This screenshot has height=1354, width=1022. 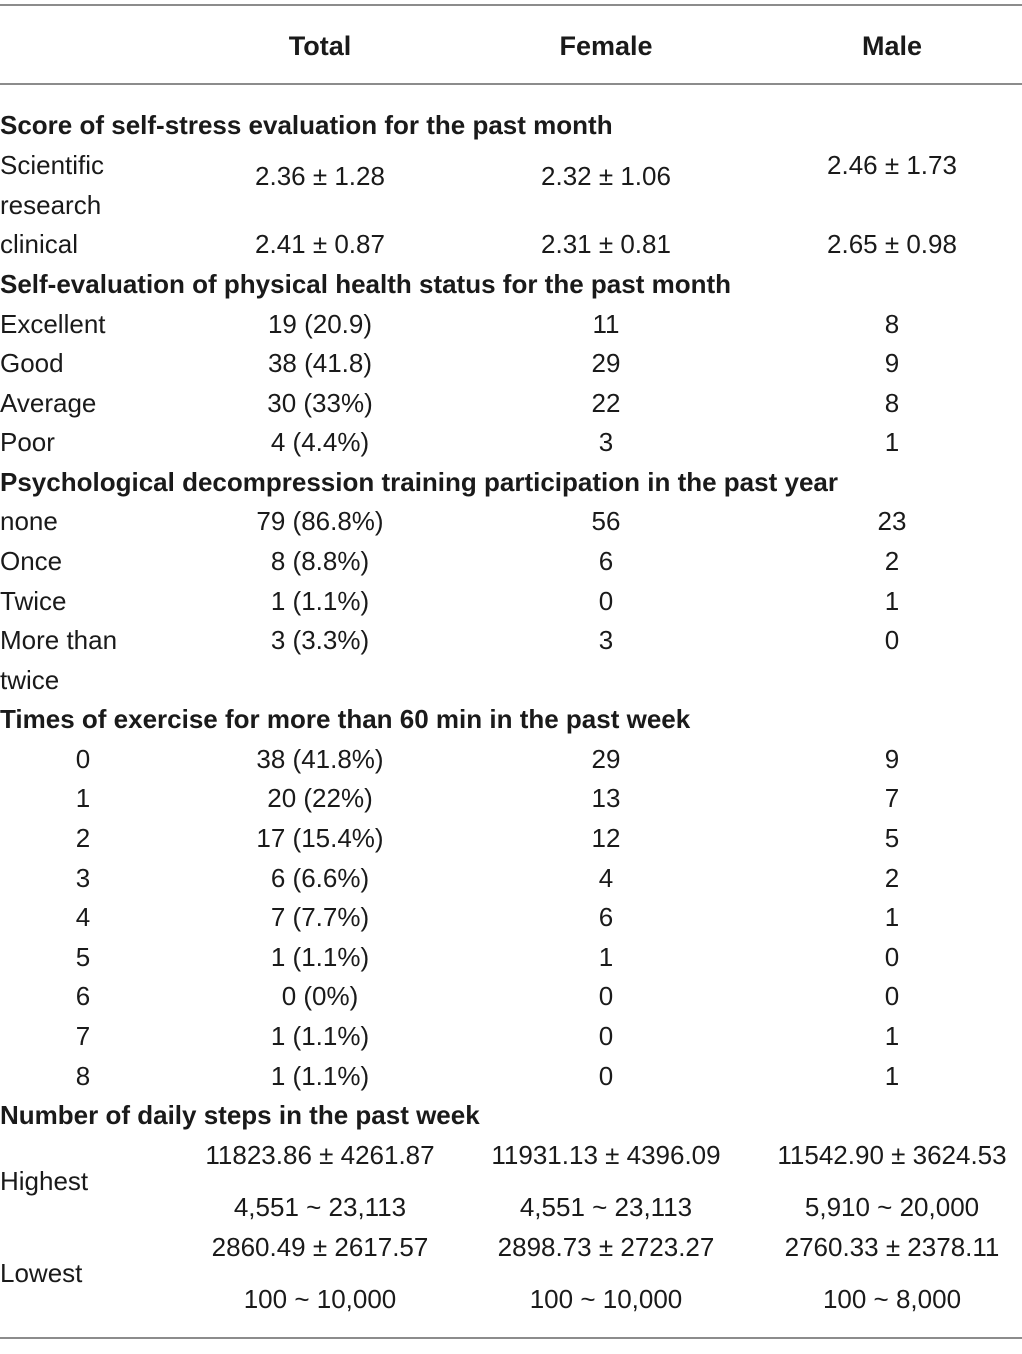 I want to click on cell-total: 38 (41.8%), so click(x=320, y=759).